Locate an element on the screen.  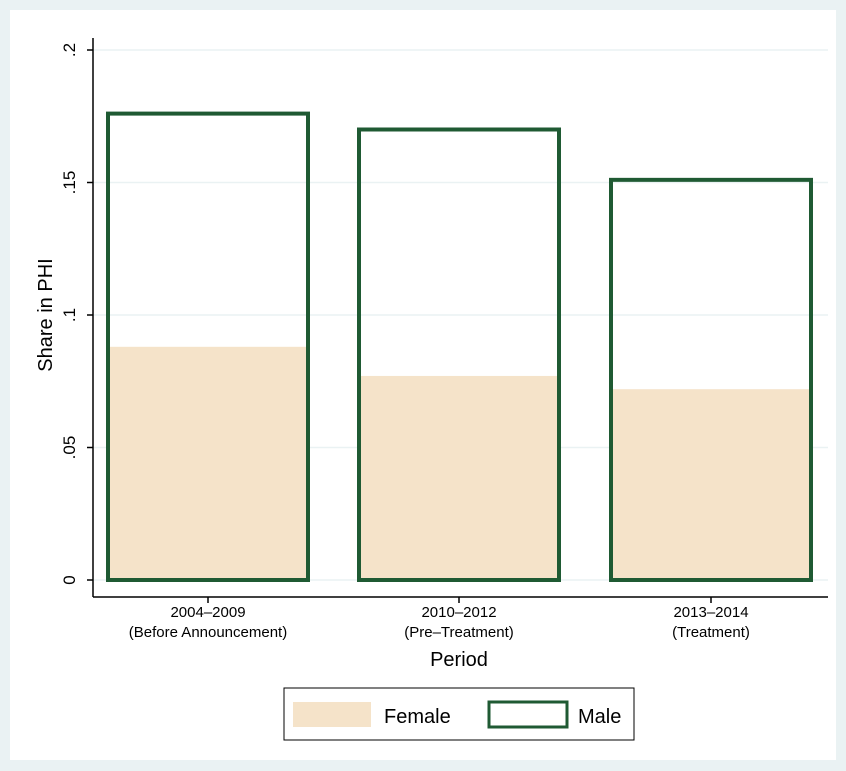
x-tick-label-2-line-0: 2013–2014 is located at coordinates (710, 612).